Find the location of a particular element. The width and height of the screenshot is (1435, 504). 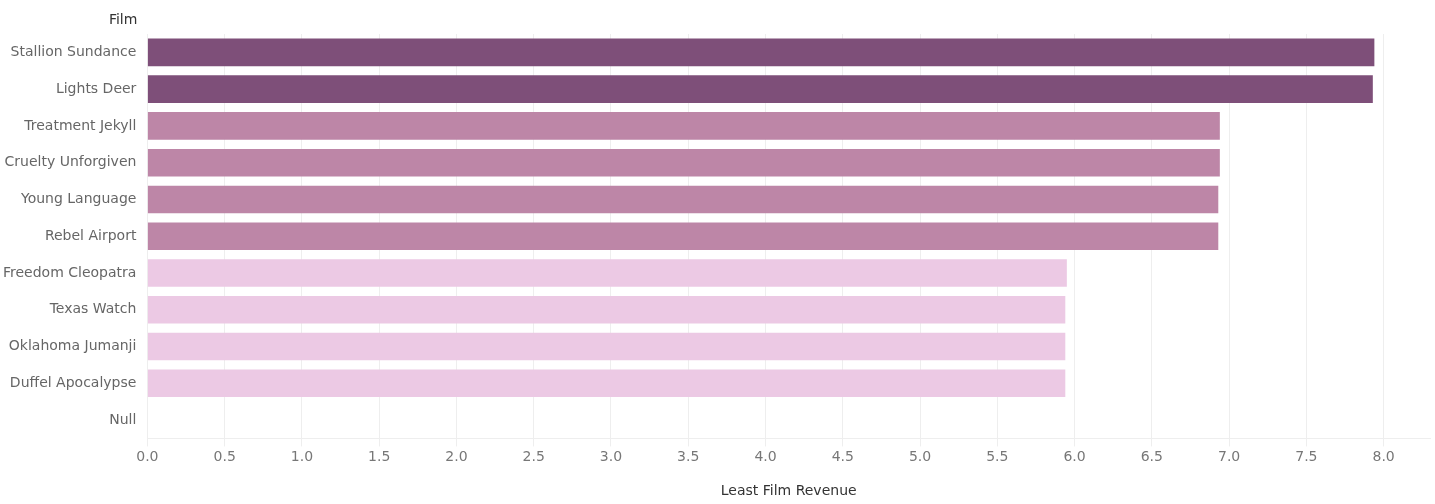

x-tick-label: 1.5 is located at coordinates (379, 456).